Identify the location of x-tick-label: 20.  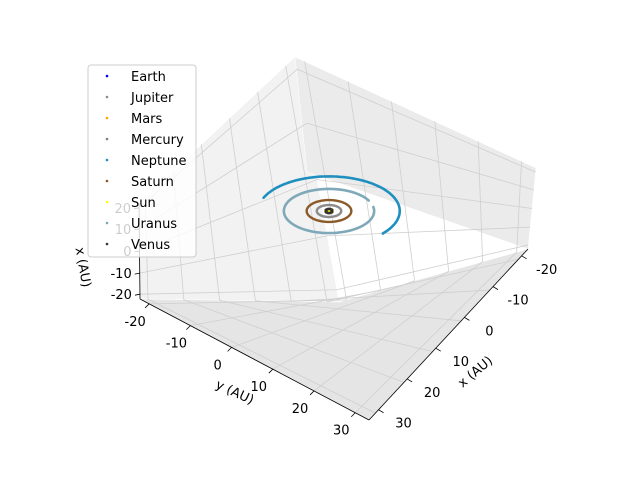
(432, 393).